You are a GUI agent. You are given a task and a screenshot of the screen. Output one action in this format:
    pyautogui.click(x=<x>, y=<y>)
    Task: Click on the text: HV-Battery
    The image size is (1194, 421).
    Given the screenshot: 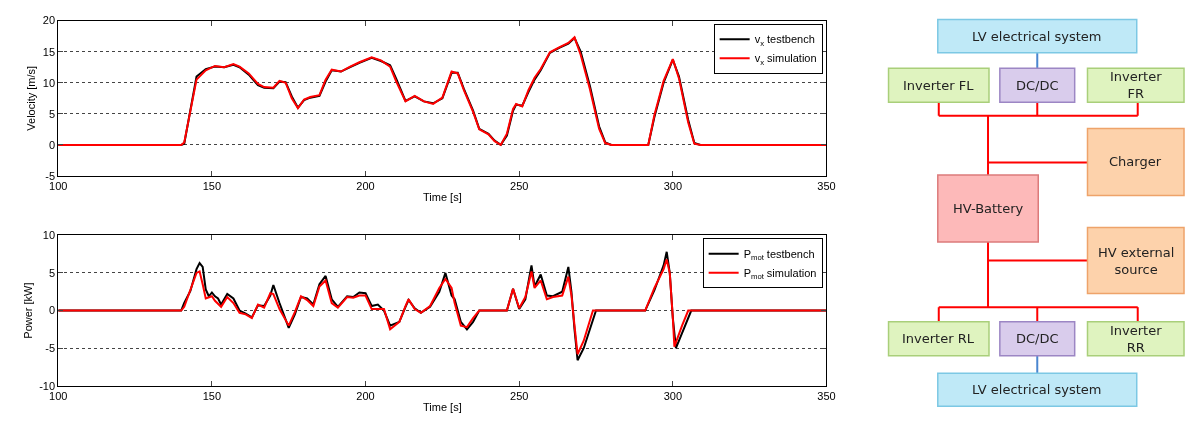 What is the action you would take?
    pyautogui.click(x=988, y=208)
    